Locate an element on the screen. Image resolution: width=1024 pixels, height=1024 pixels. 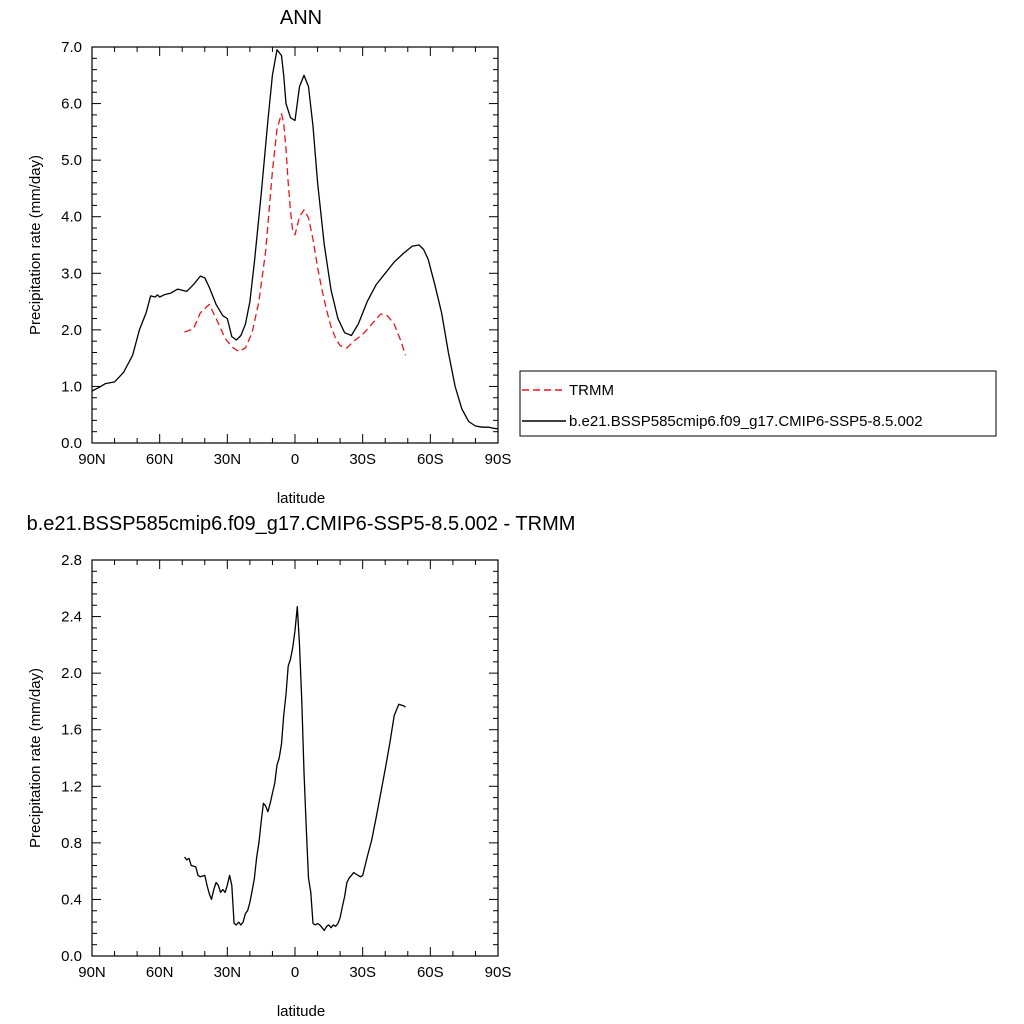
y-tick-label: 7.0 is located at coordinates (71, 47).